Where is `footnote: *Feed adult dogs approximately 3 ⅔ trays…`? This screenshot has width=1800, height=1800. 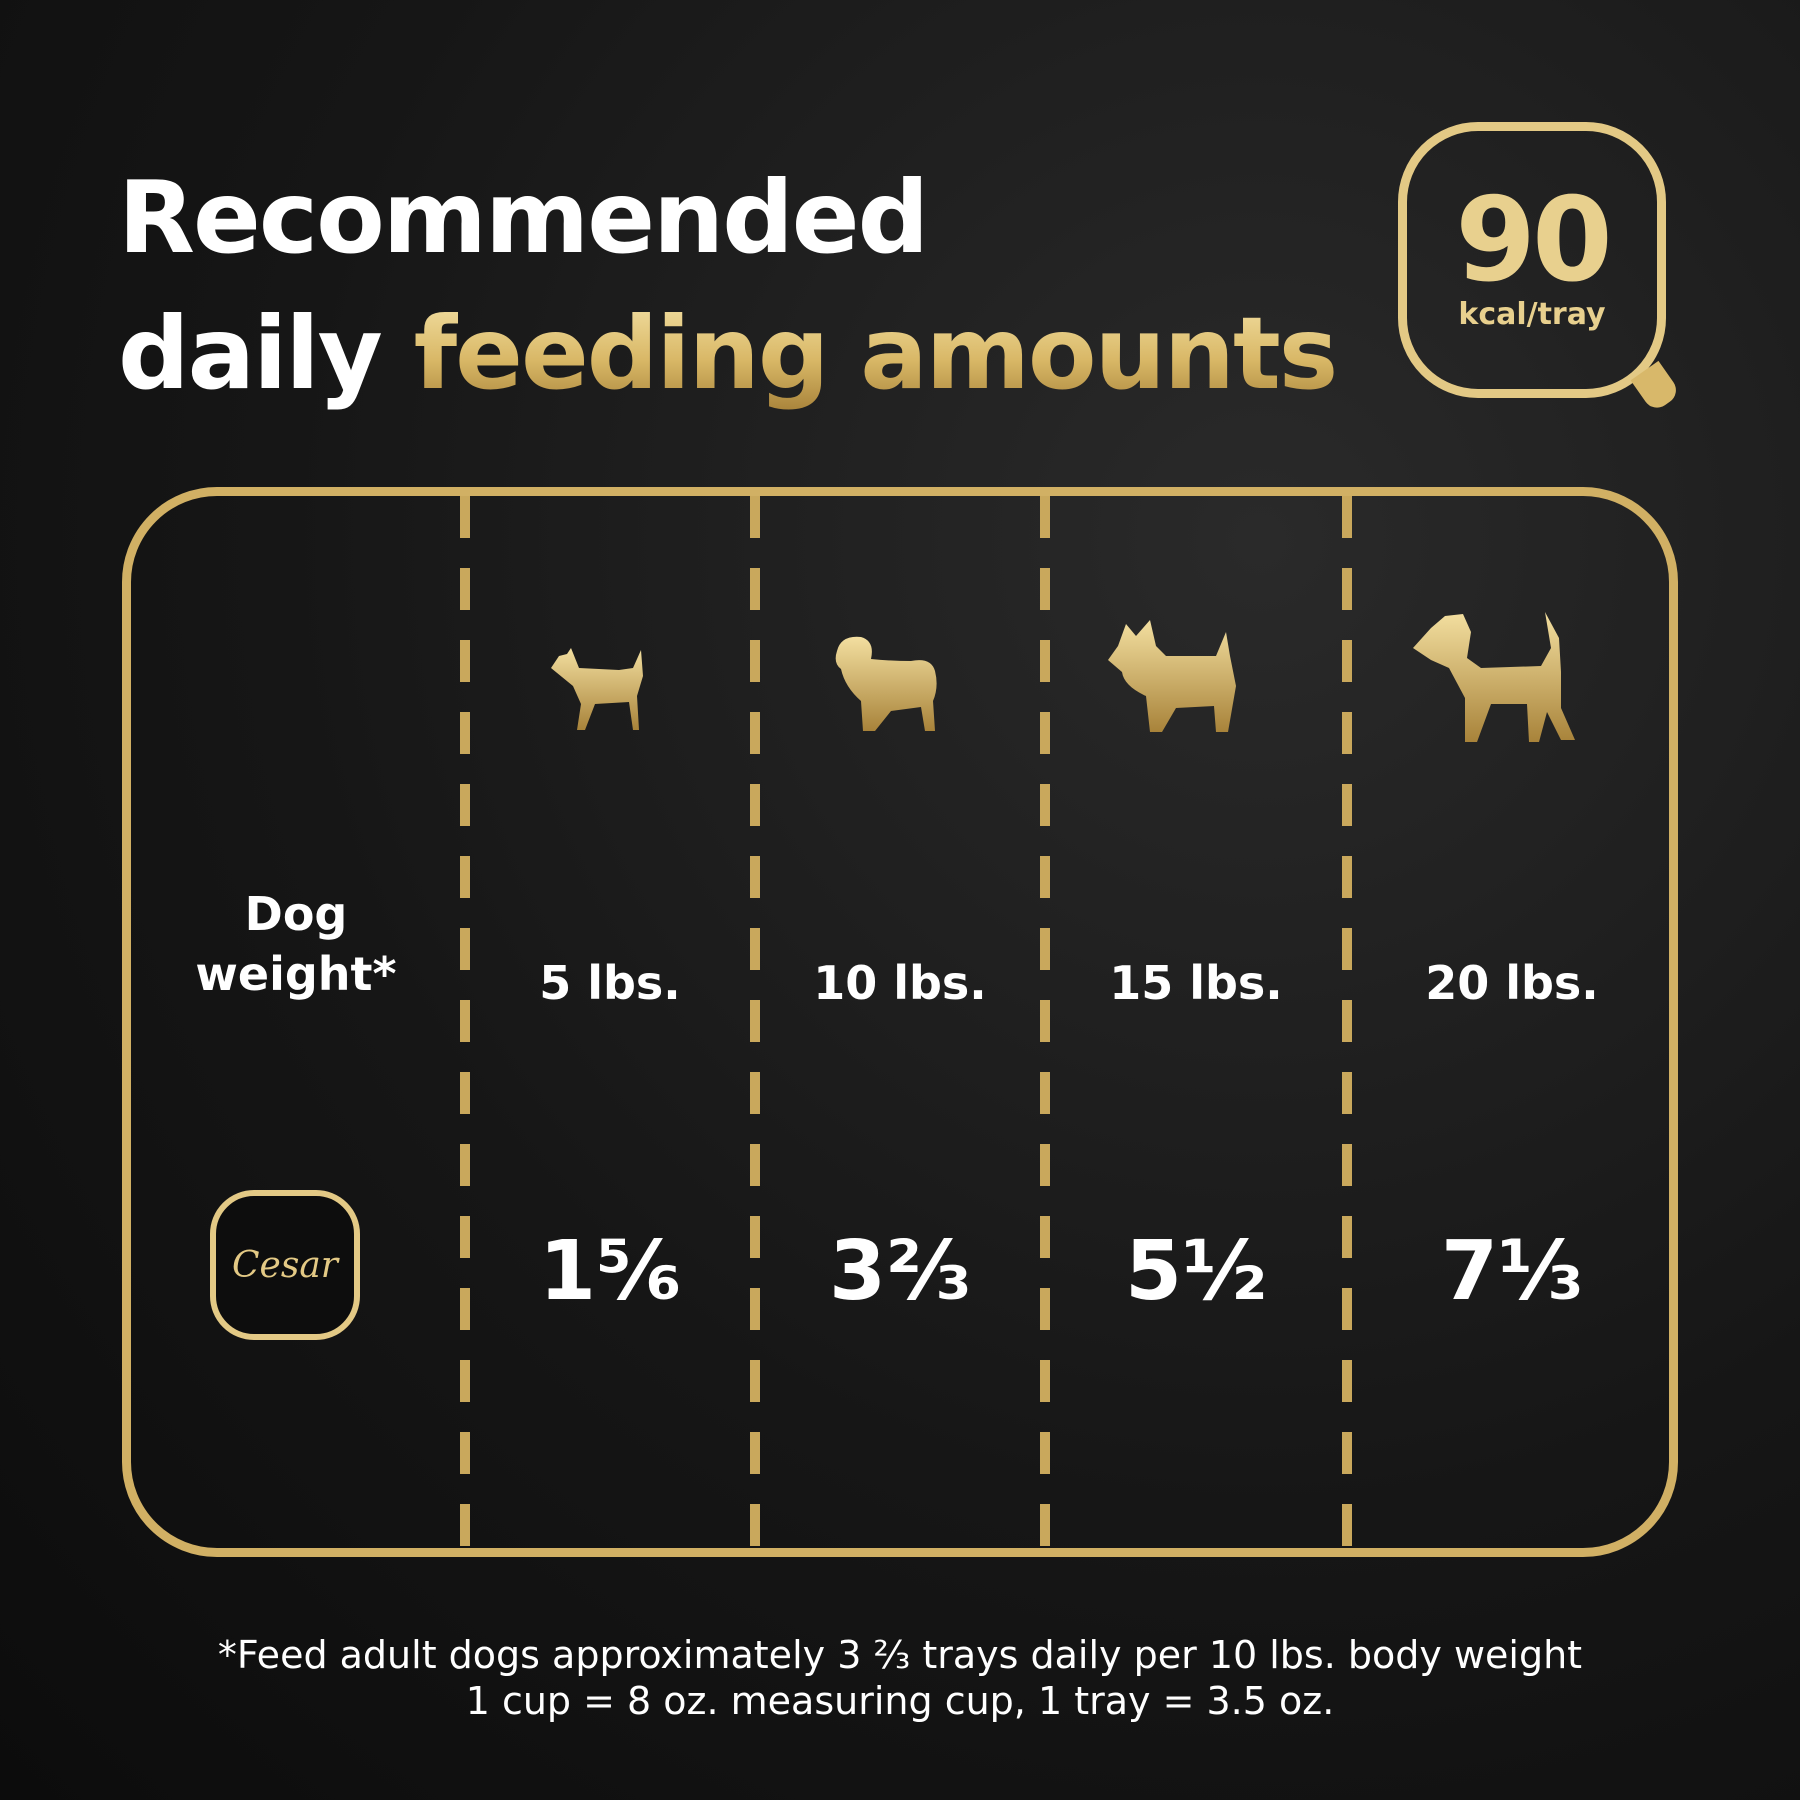 footnote: *Feed adult dogs approximately 3 ⅔ trays… is located at coordinates (900, 1678).